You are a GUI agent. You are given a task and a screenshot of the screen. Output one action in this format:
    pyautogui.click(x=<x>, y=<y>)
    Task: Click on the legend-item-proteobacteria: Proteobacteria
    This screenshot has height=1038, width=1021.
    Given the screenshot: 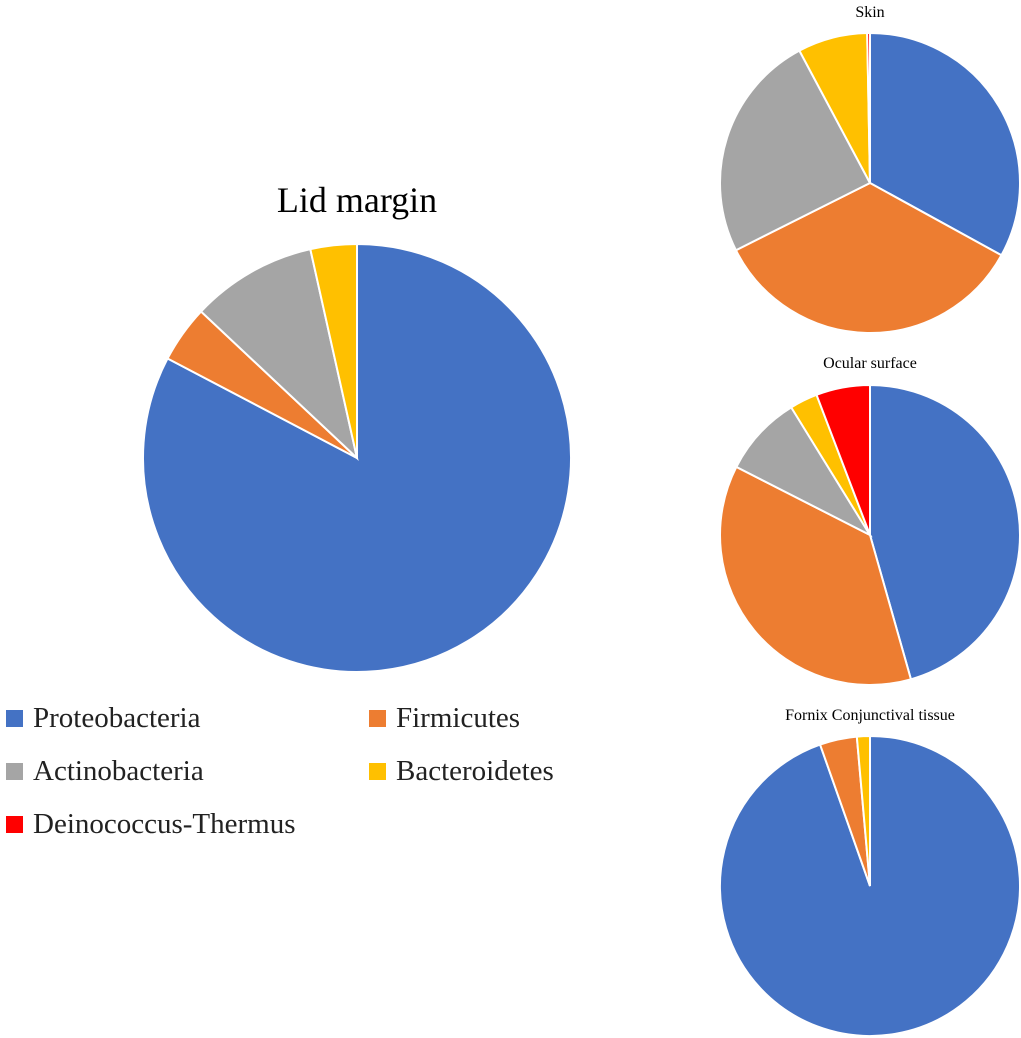 What is the action you would take?
    pyautogui.click(x=103, y=718)
    